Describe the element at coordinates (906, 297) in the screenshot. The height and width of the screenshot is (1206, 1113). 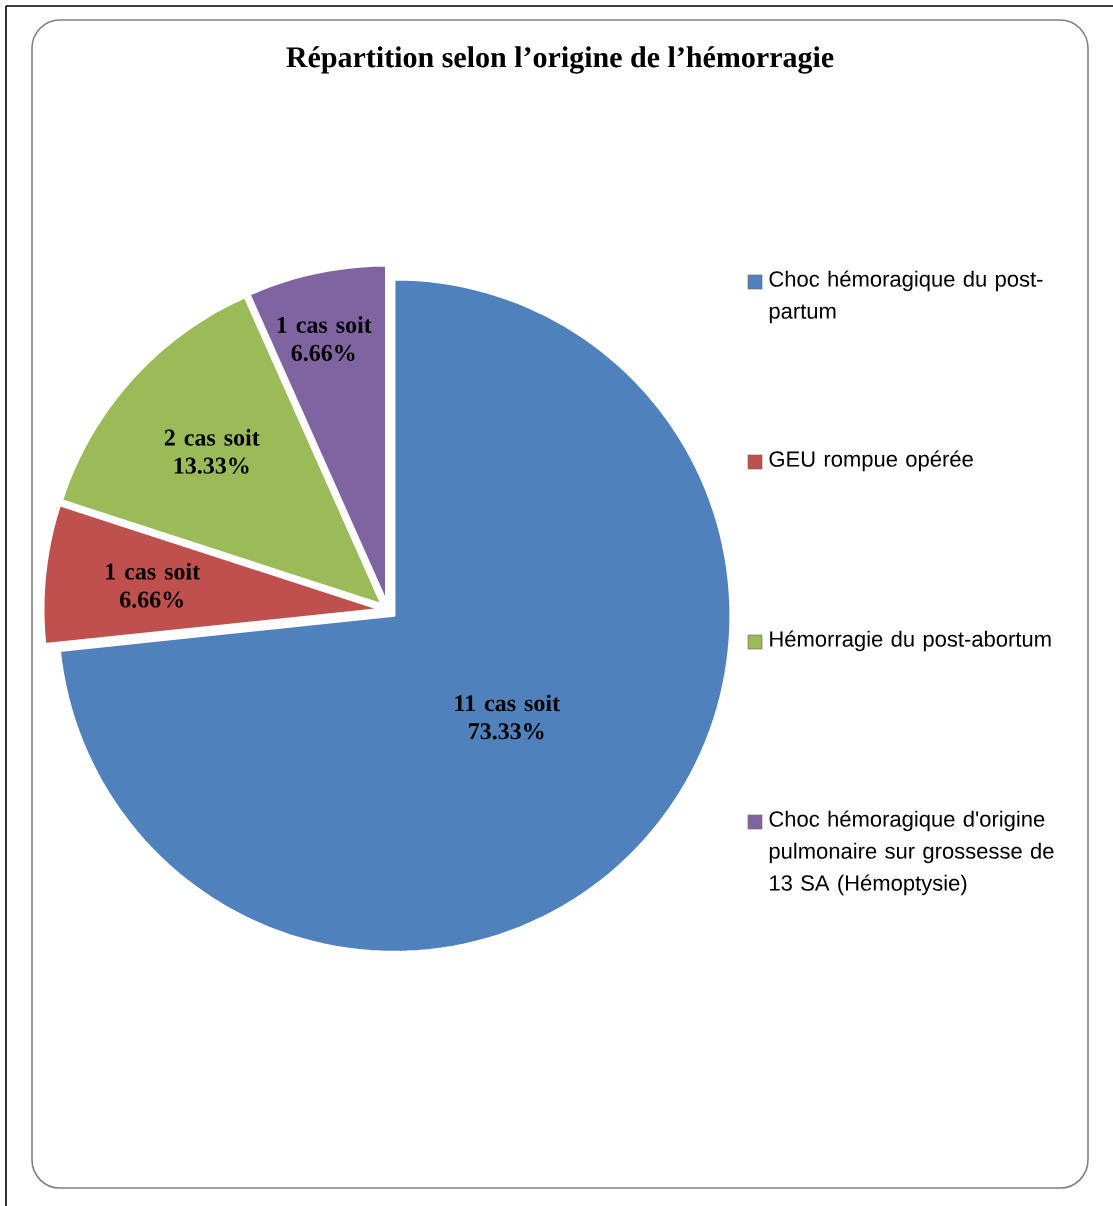
I see `legend-label: Choc hémoragique du post-partum` at that location.